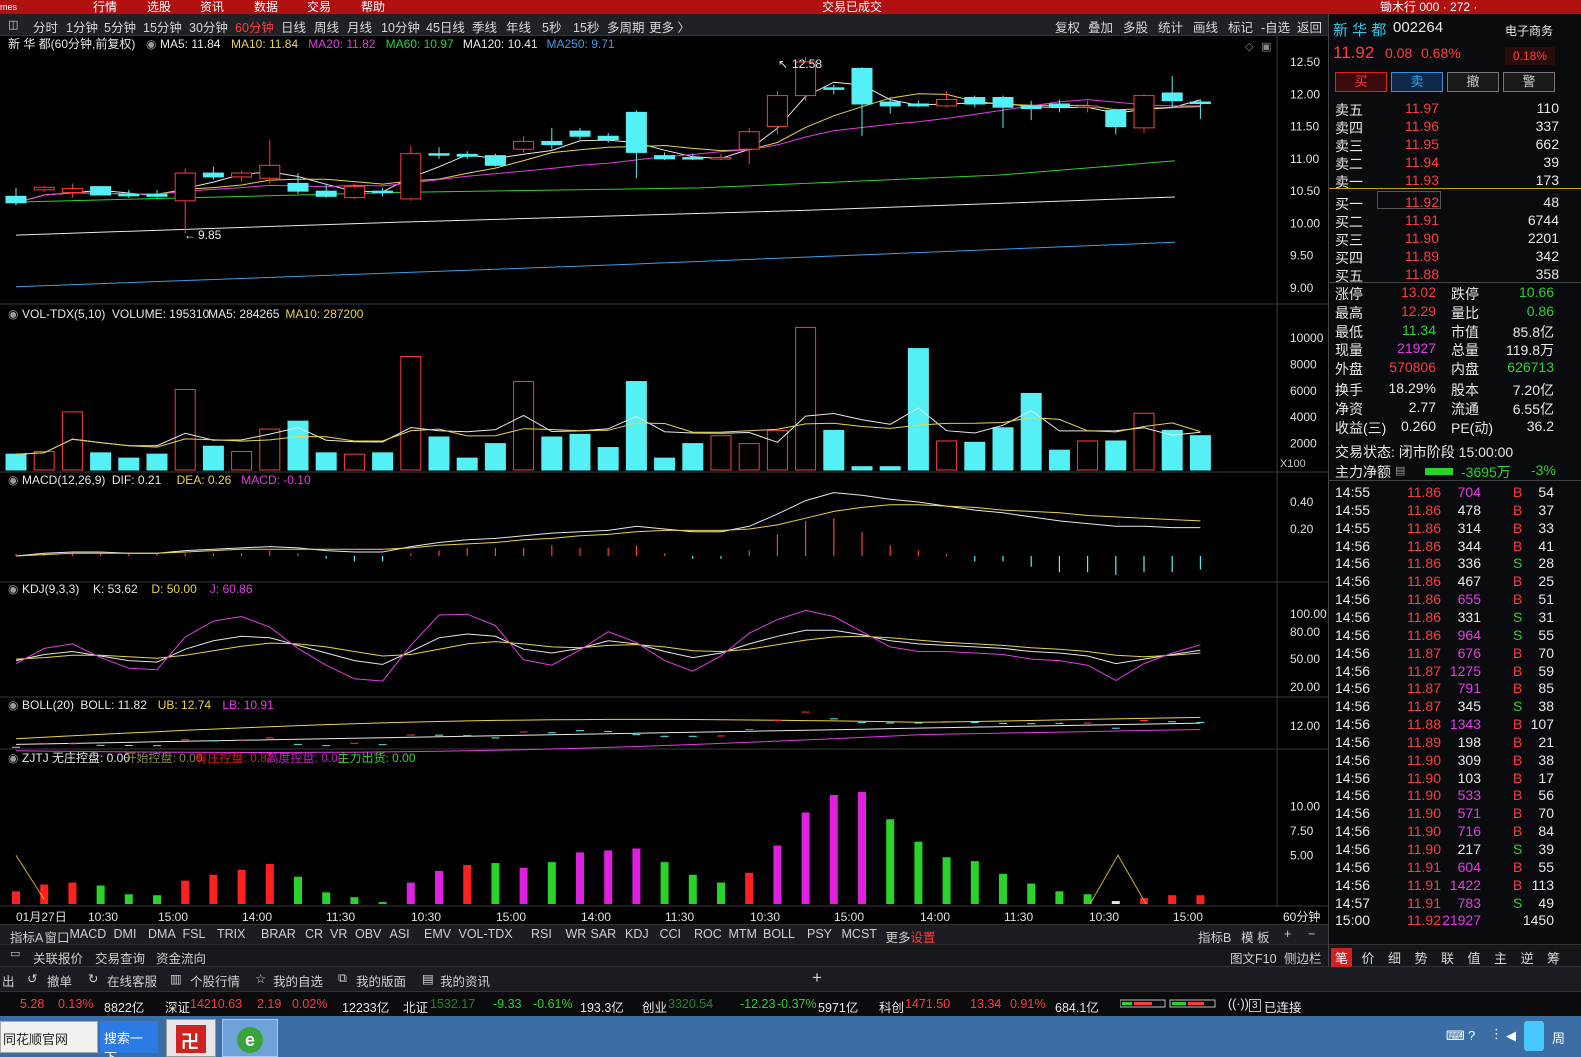 Image resolution: width=1581 pixels, height=1057 pixels. Describe the element at coordinates (162, 28) in the screenshot. I see `period-15min: 15分钟` at that location.